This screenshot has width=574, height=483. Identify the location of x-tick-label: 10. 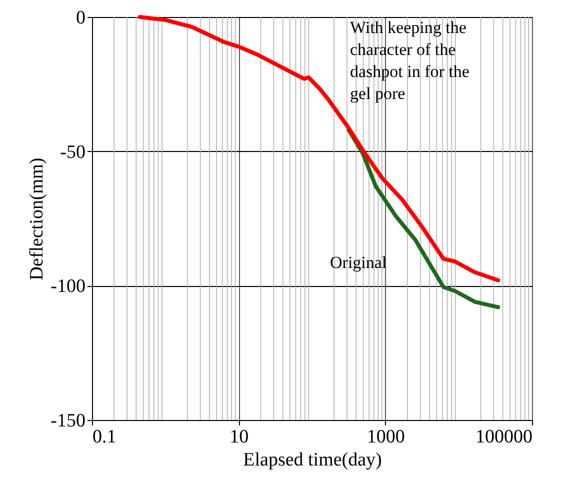
(239, 437).